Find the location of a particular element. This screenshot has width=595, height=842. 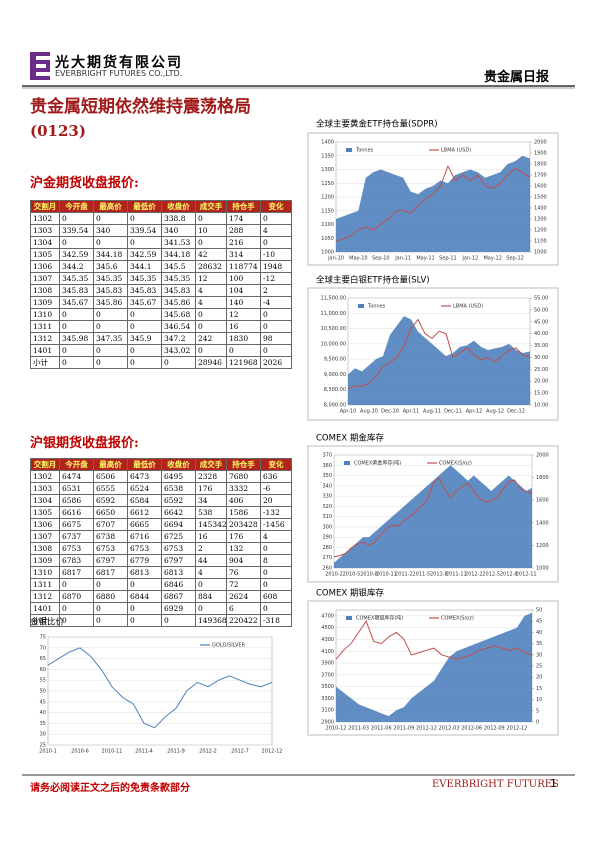

table-cell: 314 is located at coordinates (243, 254).